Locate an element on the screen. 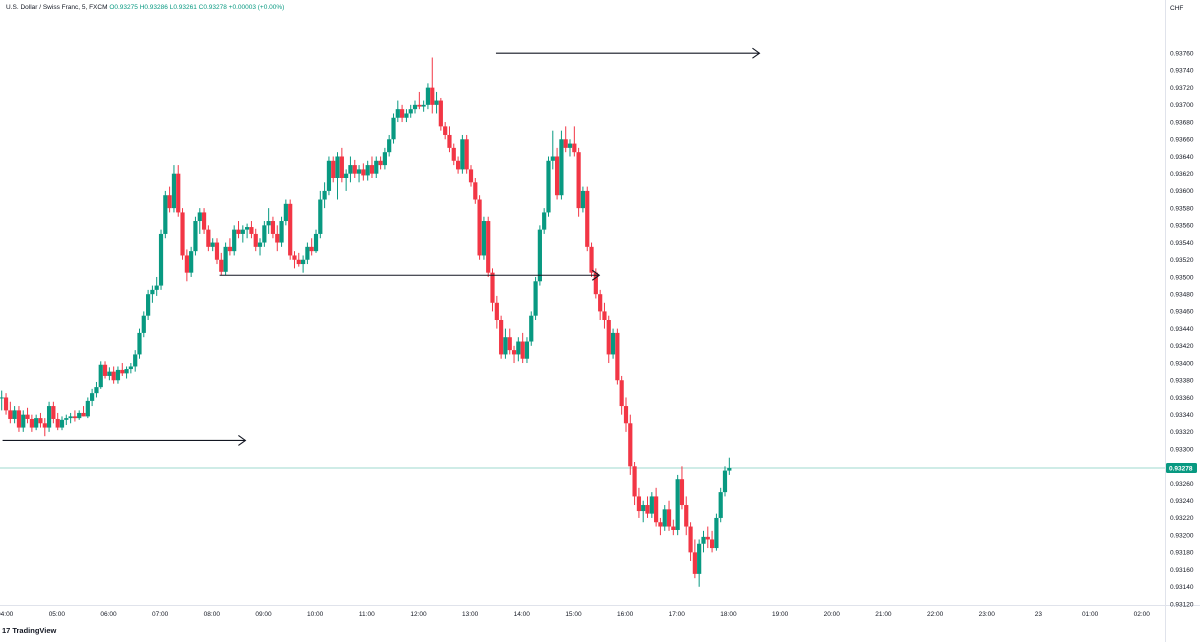 The width and height of the screenshot is (1200, 642). time-tick-label: 09:00 is located at coordinates (263, 614).